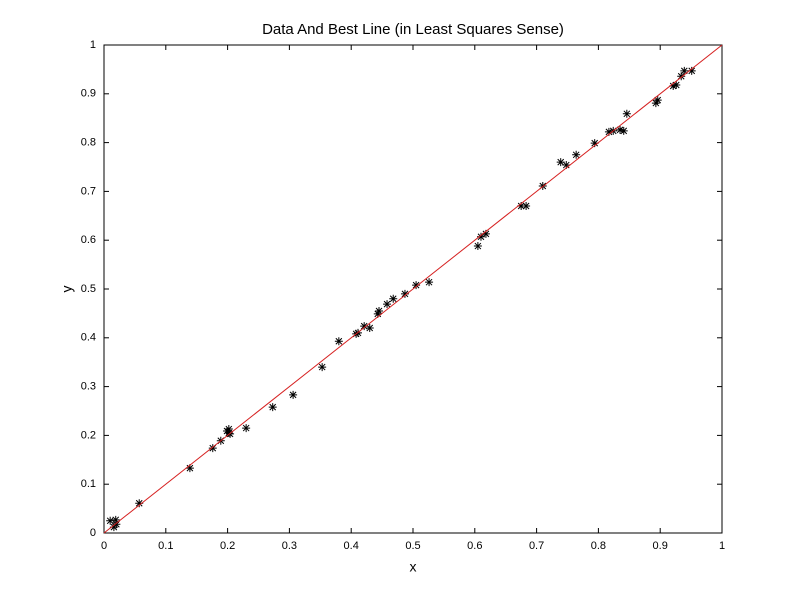 The image size is (800, 600). Describe the element at coordinates (598, 546) in the screenshot. I see `x-tick-label: 0.8` at that location.